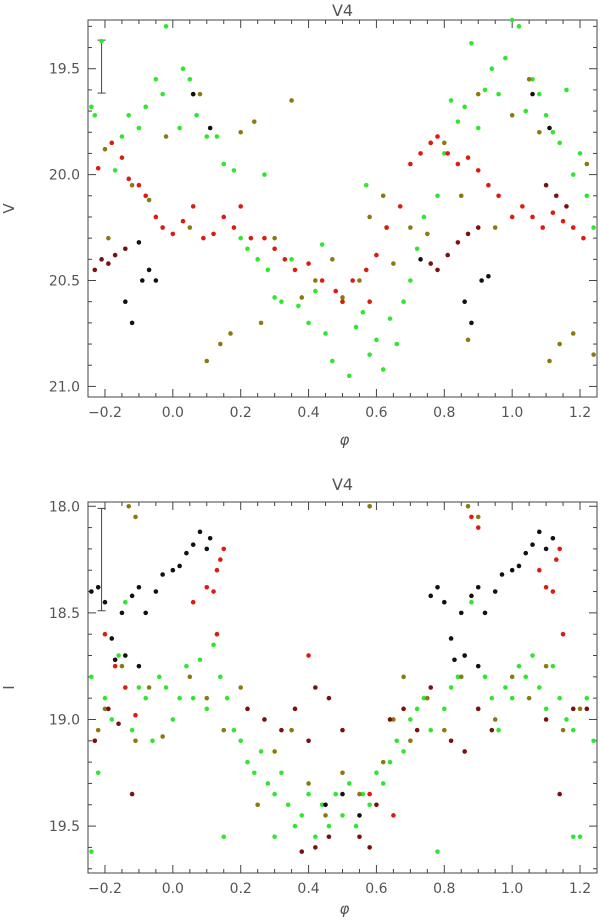 The image size is (600, 920). What do you see at coordinates (376, 889) in the screenshot?
I see `x-tick-label: 0.6` at bounding box center [376, 889].